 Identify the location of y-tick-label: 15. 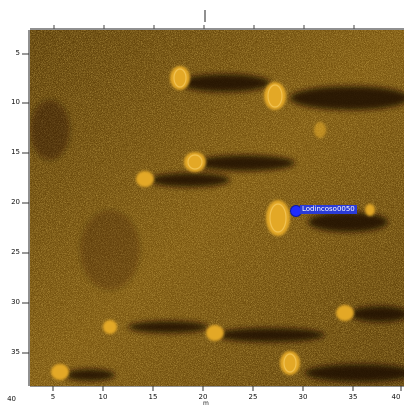
(15, 152).